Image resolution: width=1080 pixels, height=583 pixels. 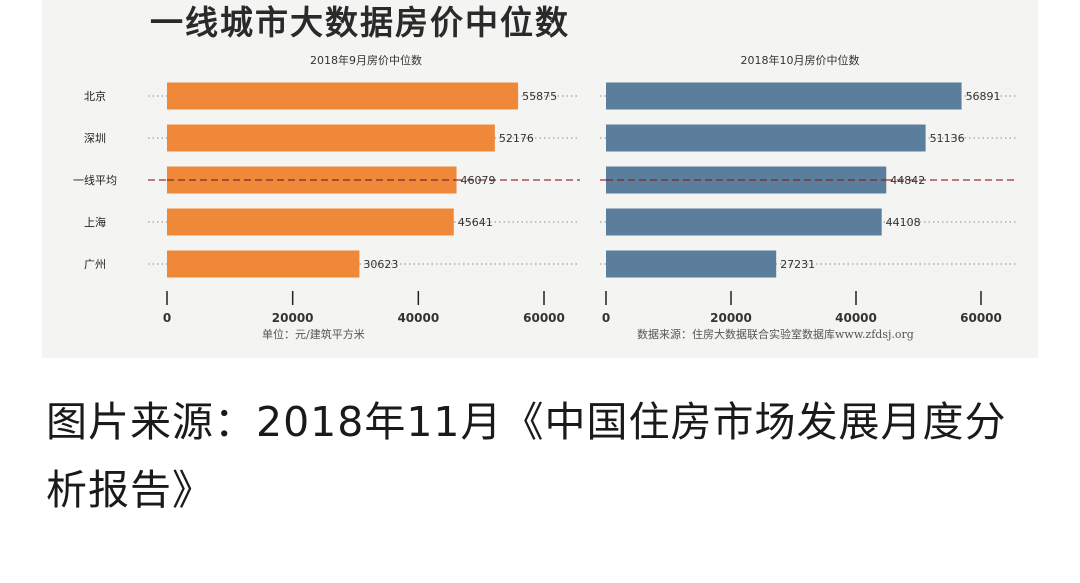 I want to click on panel-title-1: 2018年9月房价中位数, so click(x=366, y=60).